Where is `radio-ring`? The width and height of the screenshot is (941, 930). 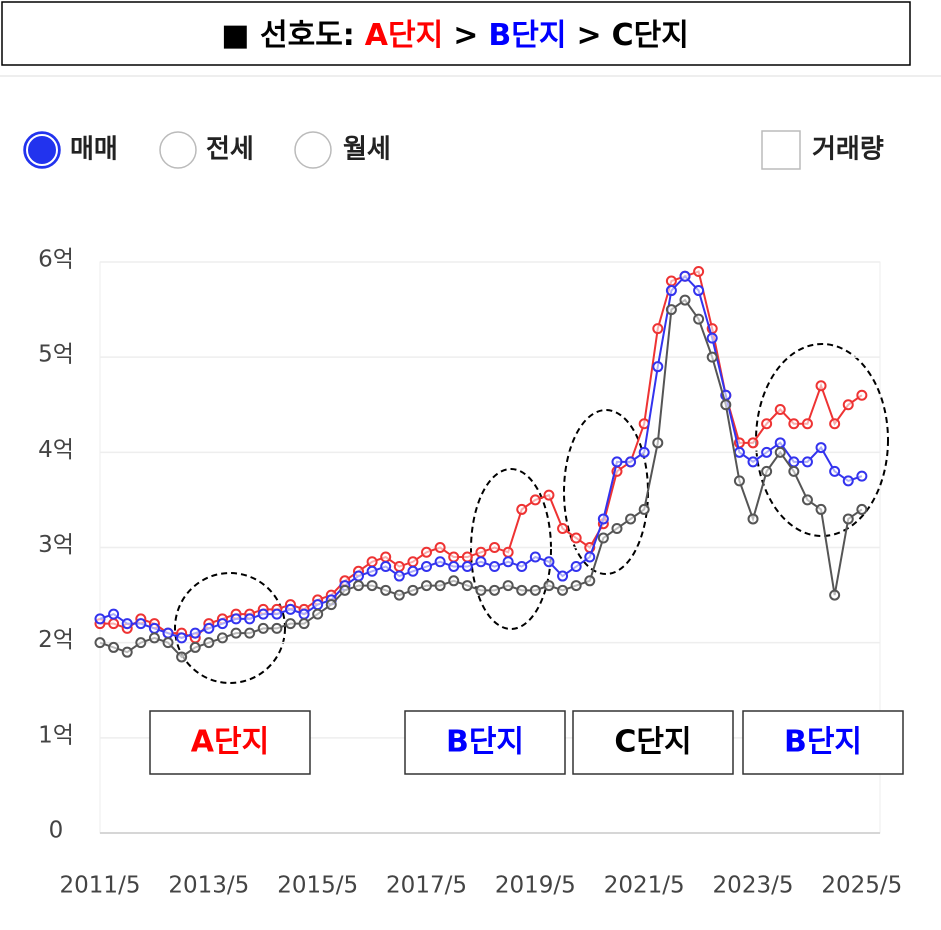
radio-ring is located at coordinates (42, 150).